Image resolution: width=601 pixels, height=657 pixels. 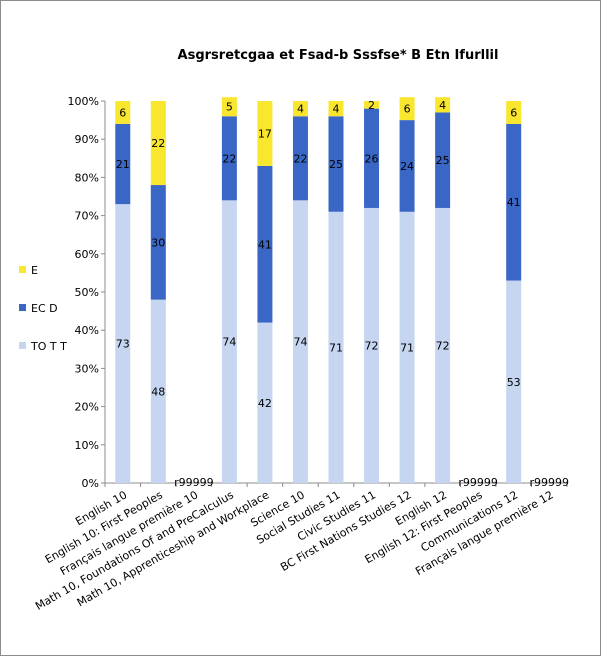 What do you see at coordinates (90, 483) in the screenshot?
I see `y-tick-label: 0%` at bounding box center [90, 483].